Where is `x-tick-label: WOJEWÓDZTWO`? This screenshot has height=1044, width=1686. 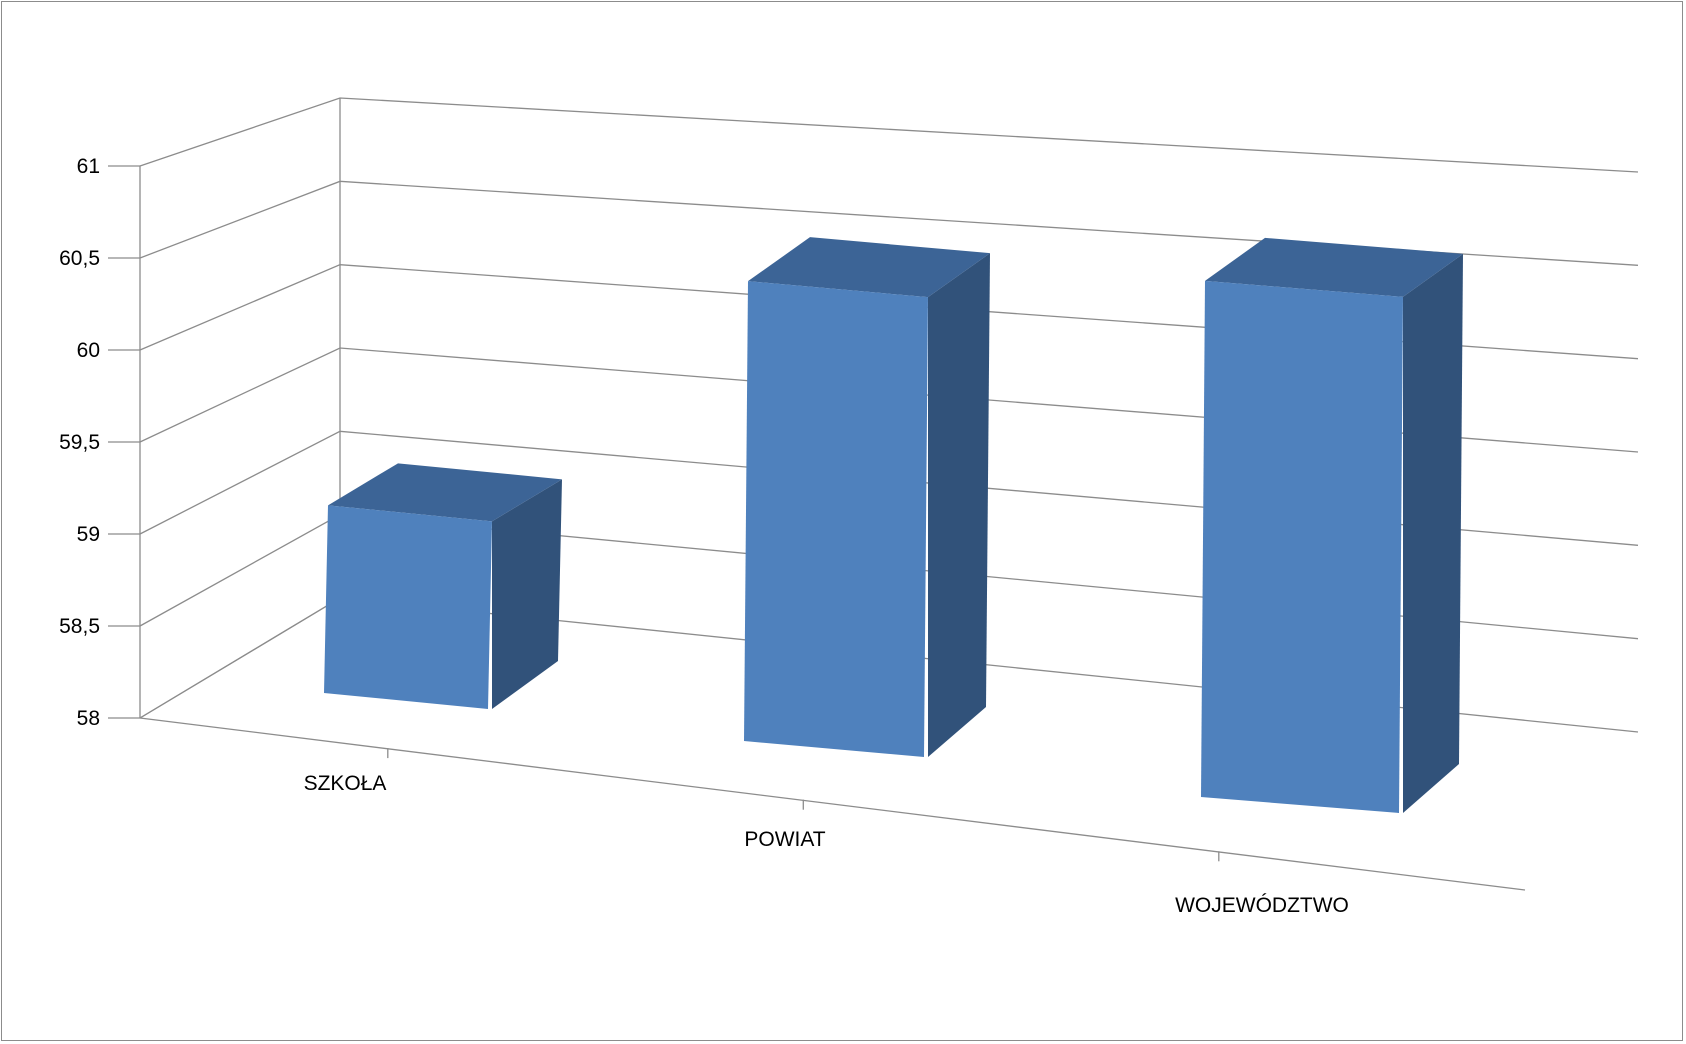 x-tick-label: WOJEWÓDZTWO is located at coordinates (1262, 905).